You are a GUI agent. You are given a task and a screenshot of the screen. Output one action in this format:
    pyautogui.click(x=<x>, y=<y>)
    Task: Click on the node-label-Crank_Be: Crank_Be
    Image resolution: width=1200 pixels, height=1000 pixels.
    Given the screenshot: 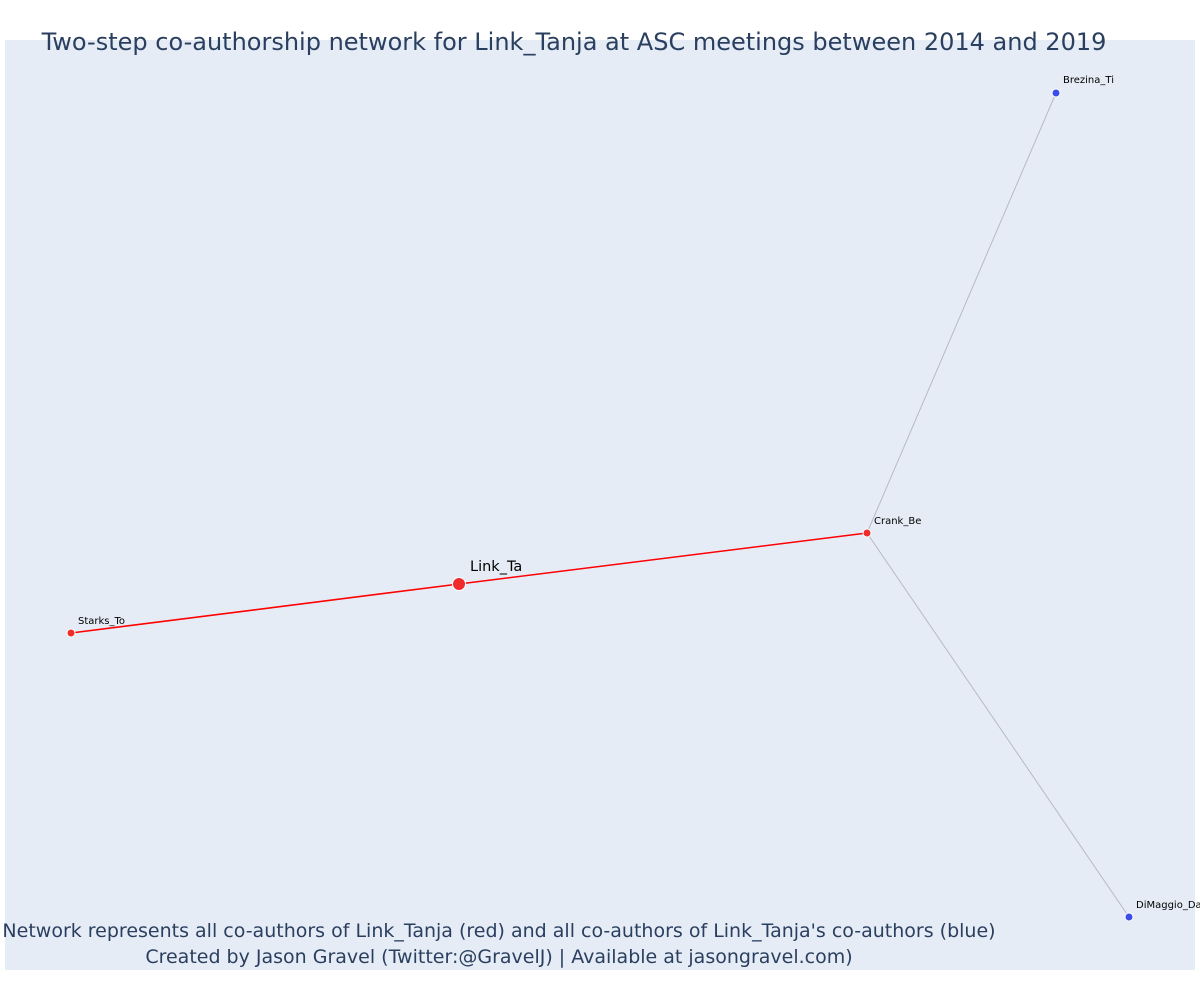 What is the action you would take?
    pyautogui.click(x=897, y=521)
    